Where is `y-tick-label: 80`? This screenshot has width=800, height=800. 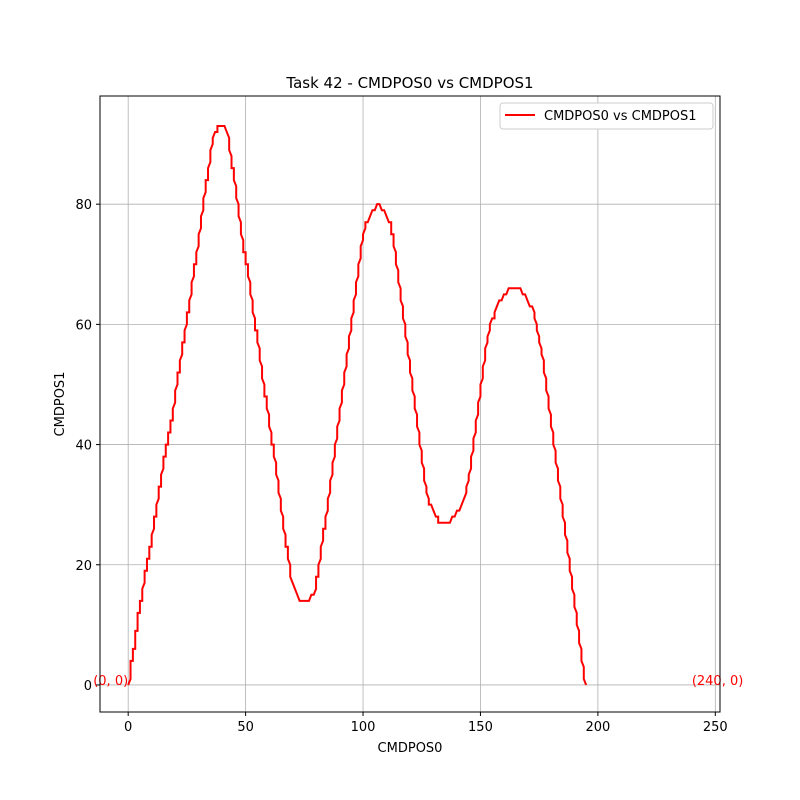
y-tick-label: 80 is located at coordinates (83, 205).